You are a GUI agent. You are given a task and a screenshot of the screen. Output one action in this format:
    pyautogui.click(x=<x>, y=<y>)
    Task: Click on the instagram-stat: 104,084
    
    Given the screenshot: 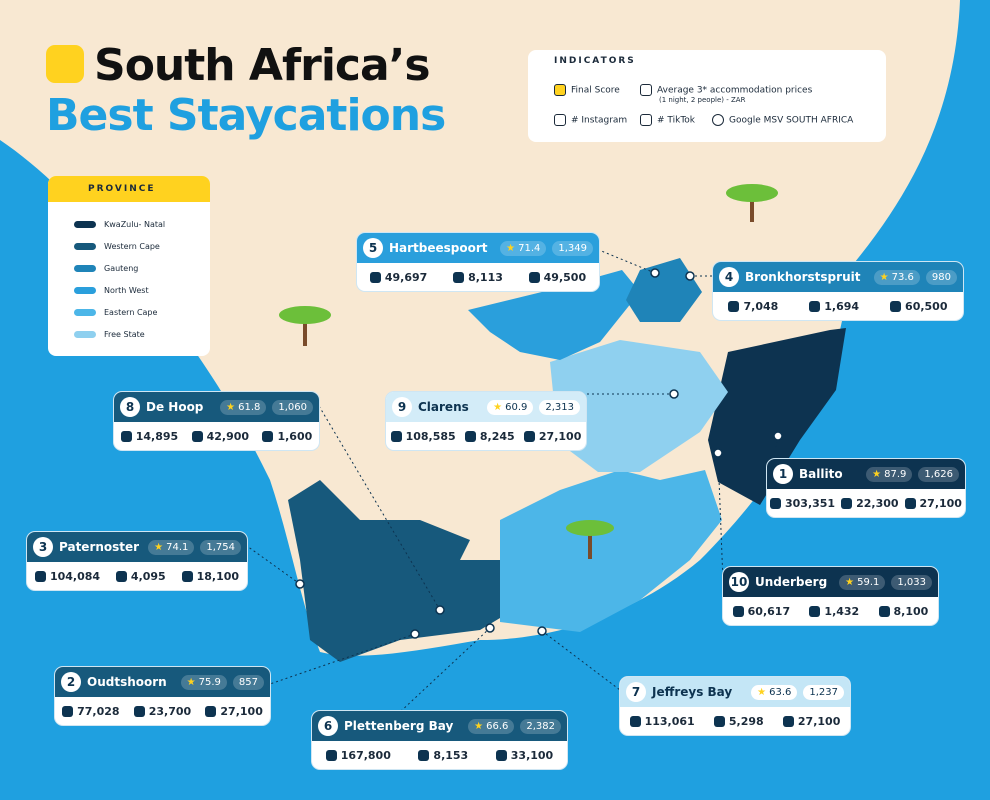 What is the action you would take?
    pyautogui.click(x=67, y=576)
    